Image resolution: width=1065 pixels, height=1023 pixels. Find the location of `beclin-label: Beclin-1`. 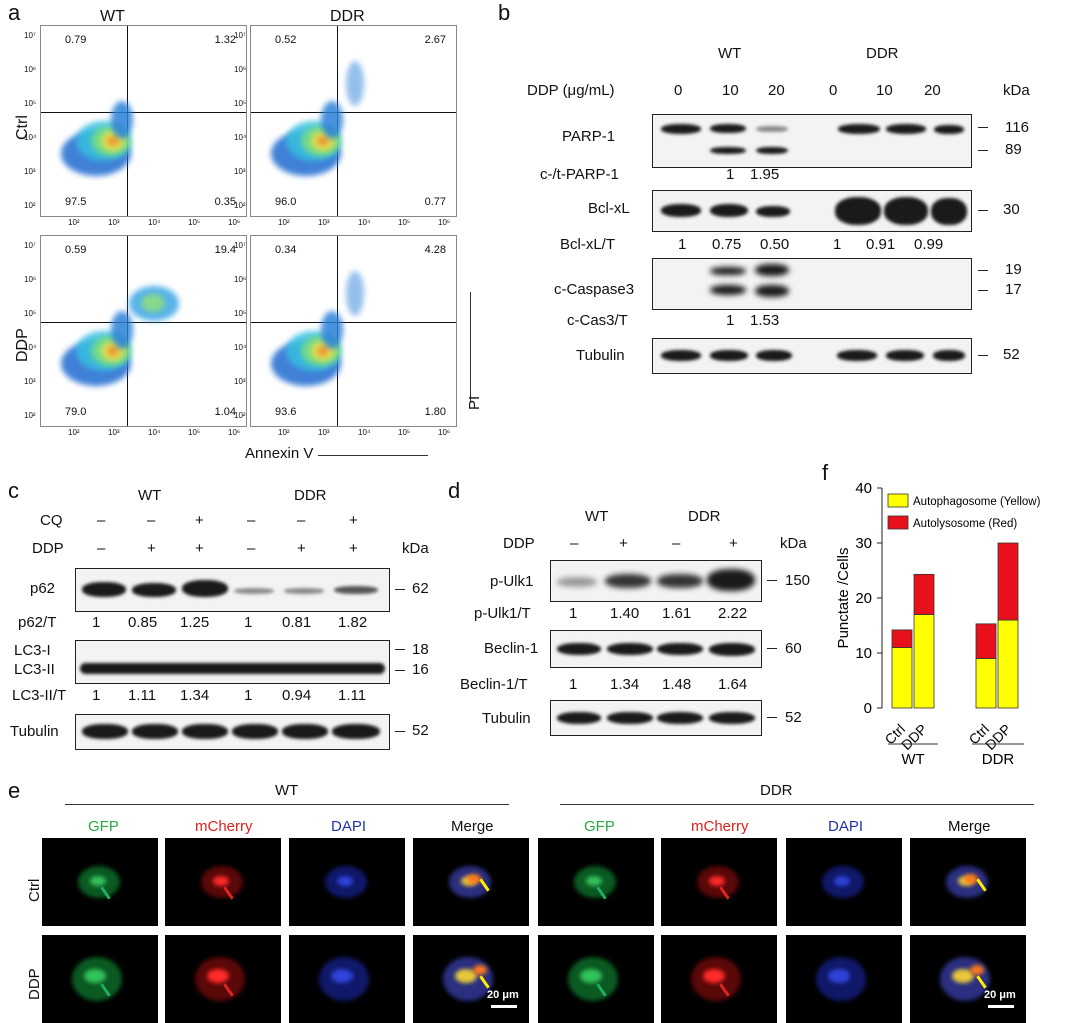

beclin-label: Beclin-1 is located at coordinates (511, 648).